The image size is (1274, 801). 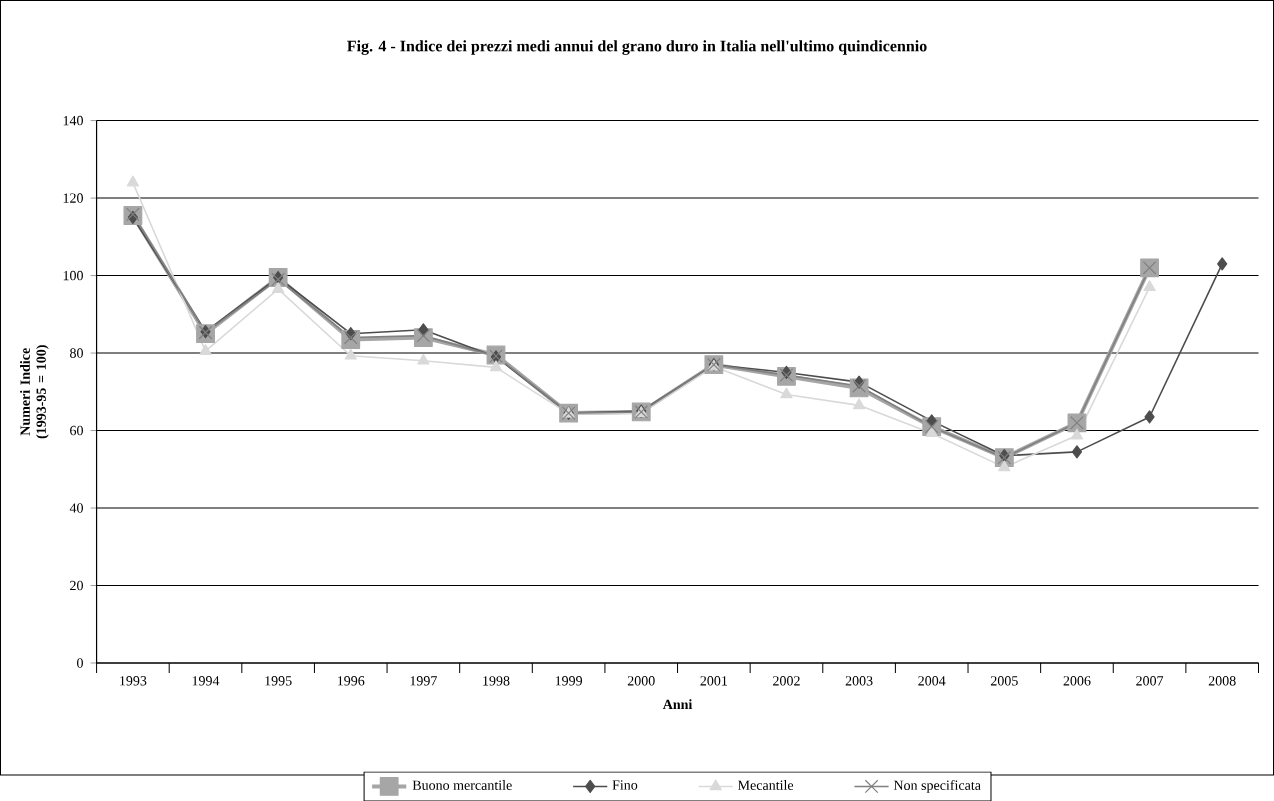 What do you see at coordinates (80, 663) in the screenshot?
I see `y-tick-label: 0` at bounding box center [80, 663].